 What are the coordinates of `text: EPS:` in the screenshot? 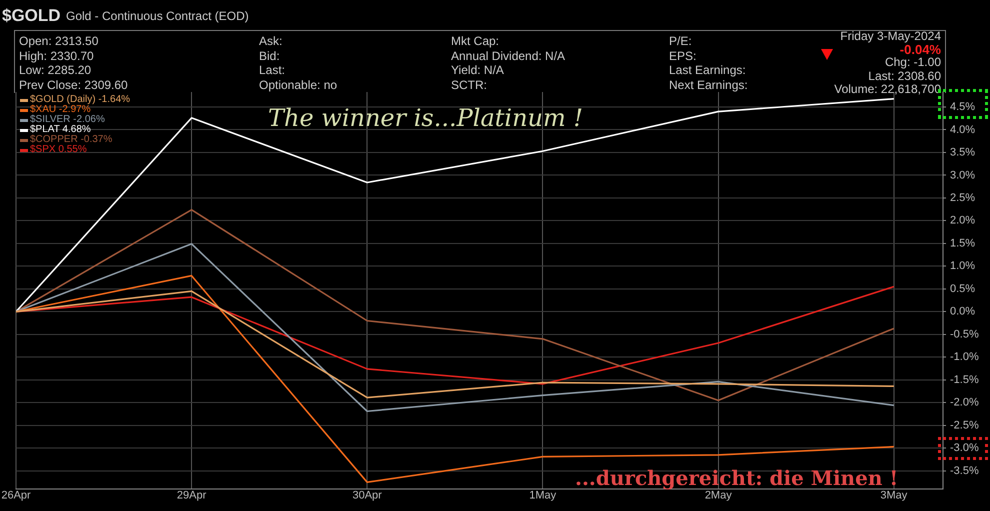 It's located at (682, 56).